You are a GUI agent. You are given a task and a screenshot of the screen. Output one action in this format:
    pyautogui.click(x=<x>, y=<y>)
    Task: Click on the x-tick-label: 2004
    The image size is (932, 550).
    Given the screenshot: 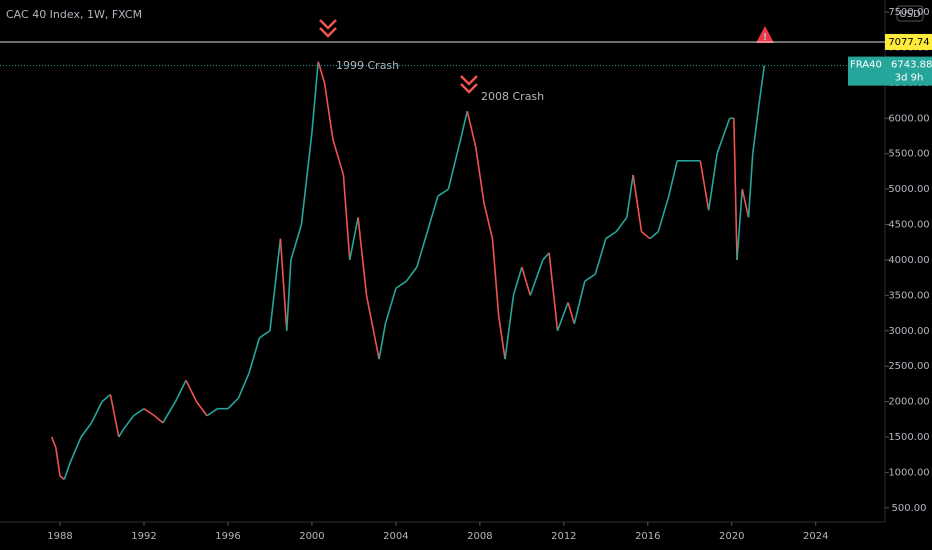 What is the action you would take?
    pyautogui.click(x=395, y=536)
    